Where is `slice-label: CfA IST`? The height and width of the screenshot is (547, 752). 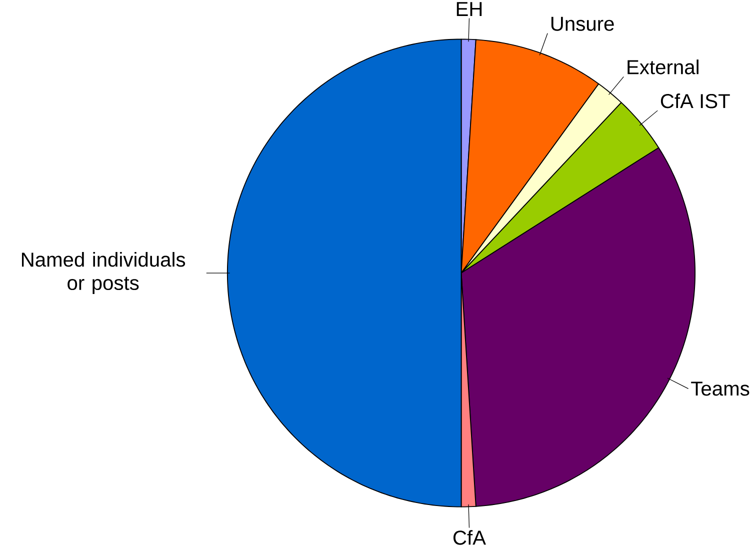
slice-label: CfA IST is located at coordinates (695, 101).